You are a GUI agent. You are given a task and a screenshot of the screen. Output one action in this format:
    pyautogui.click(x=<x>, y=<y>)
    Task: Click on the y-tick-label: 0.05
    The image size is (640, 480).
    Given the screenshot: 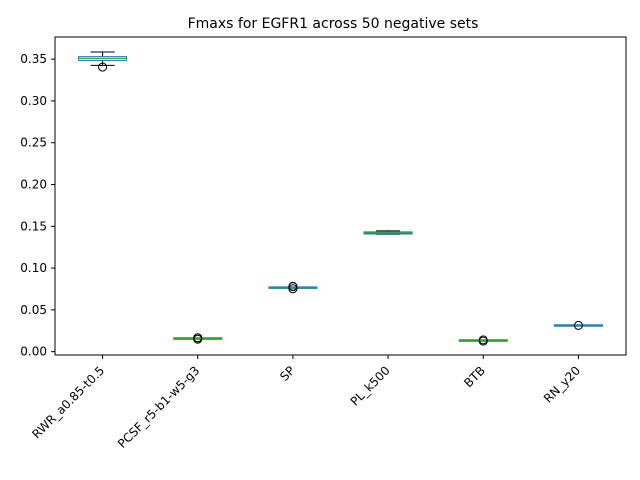 What is the action you would take?
    pyautogui.click(x=33, y=310)
    